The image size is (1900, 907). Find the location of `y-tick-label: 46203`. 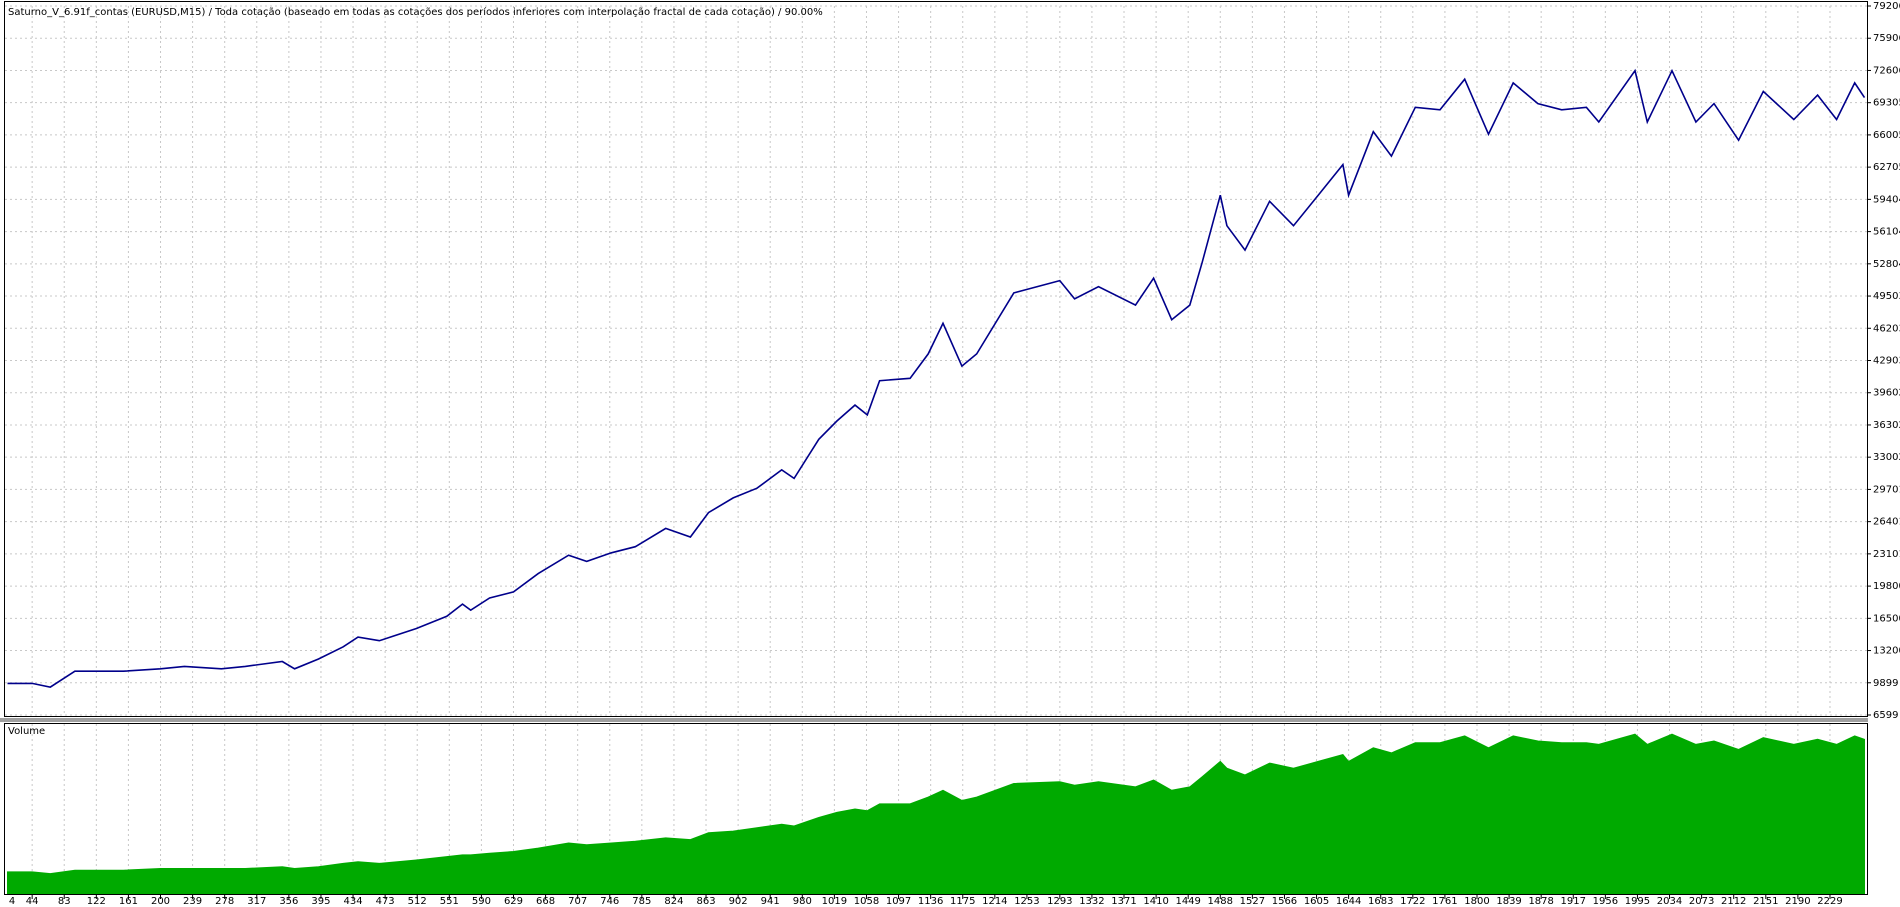

y-tick-label: 46203 is located at coordinates (1886, 328).